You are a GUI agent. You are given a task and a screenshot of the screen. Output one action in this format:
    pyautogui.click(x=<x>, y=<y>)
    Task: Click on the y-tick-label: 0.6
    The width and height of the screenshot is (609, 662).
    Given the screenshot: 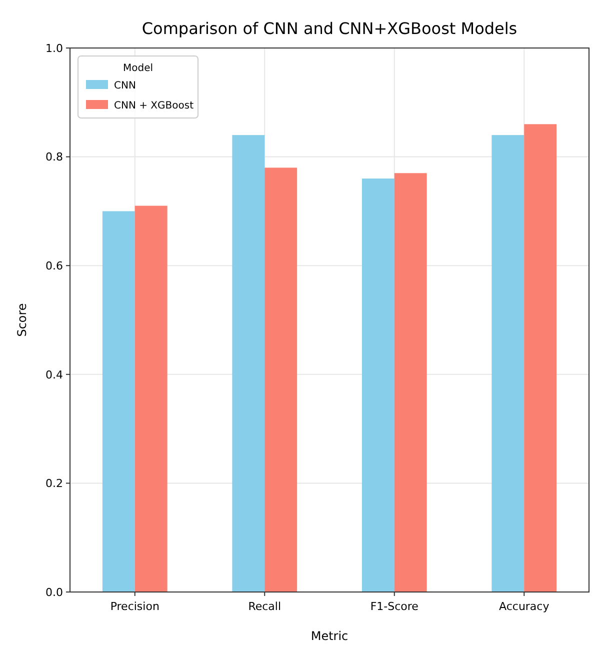 What is the action you would take?
    pyautogui.click(x=54, y=265)
    